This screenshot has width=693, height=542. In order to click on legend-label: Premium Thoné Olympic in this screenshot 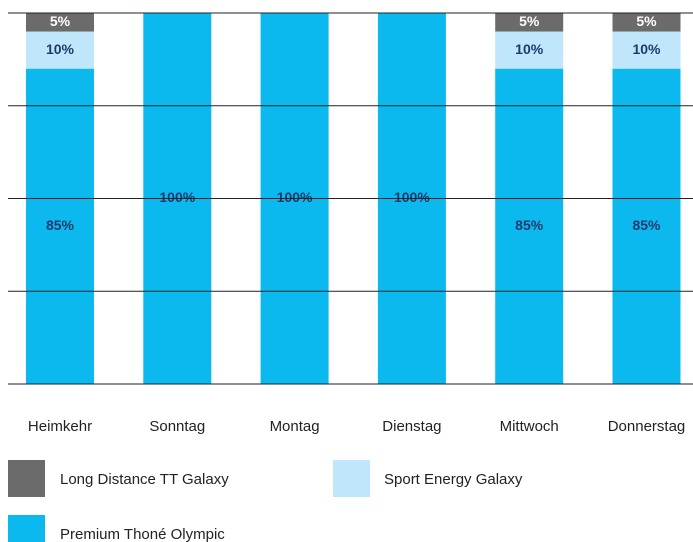, I will do `click(142, 534)`.